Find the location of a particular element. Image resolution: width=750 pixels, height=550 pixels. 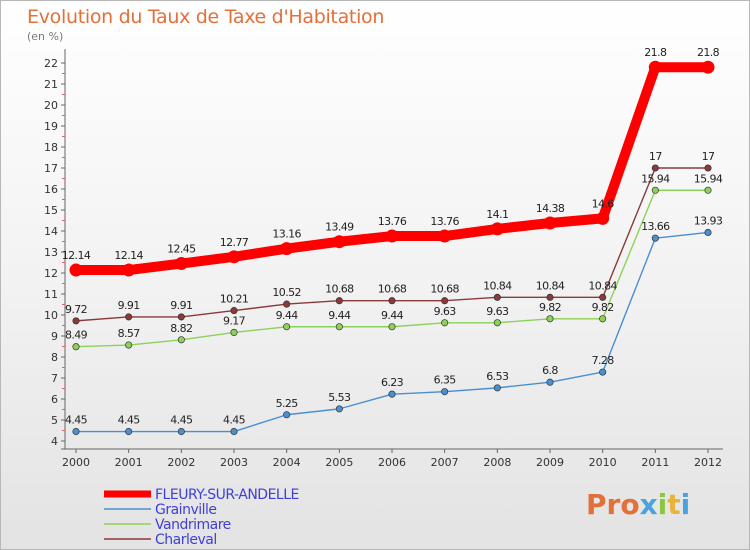

data-label: 7.28 is located at coordinates (603, 360).